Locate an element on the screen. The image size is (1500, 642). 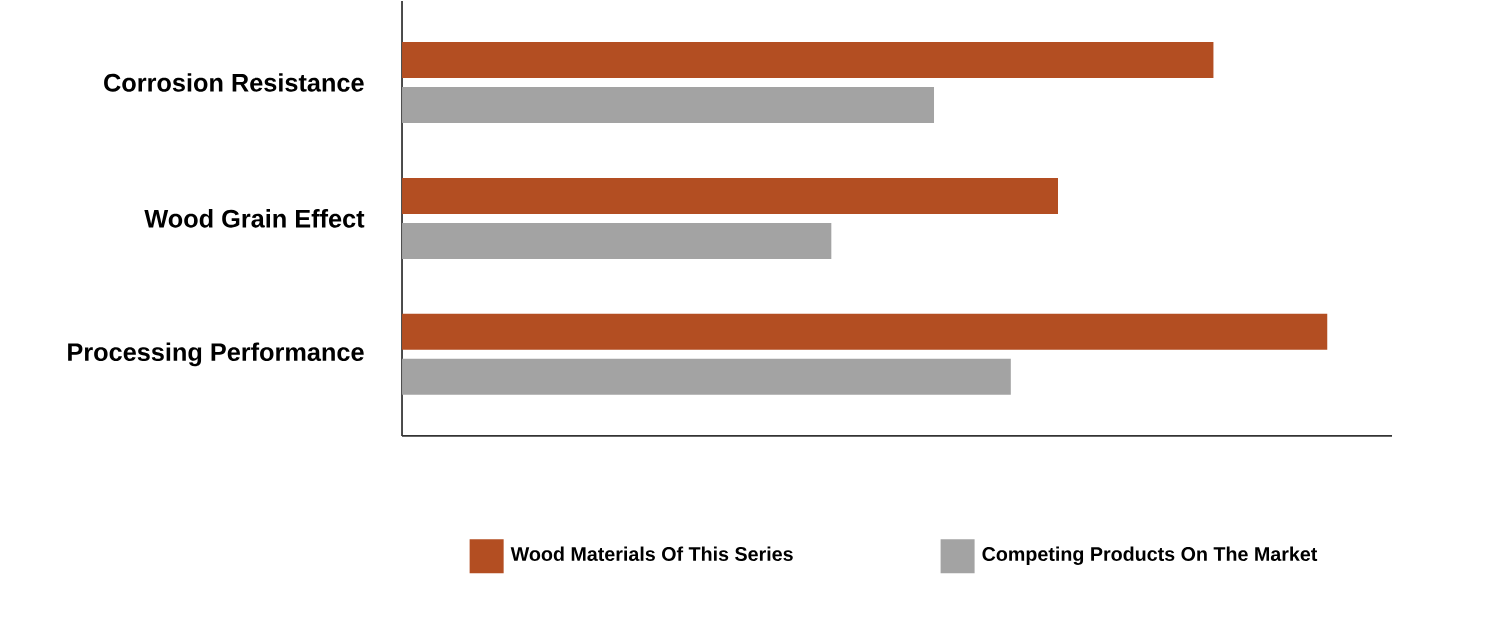
y-tick-label: Processing Performance is located at coordinates (216, 354).